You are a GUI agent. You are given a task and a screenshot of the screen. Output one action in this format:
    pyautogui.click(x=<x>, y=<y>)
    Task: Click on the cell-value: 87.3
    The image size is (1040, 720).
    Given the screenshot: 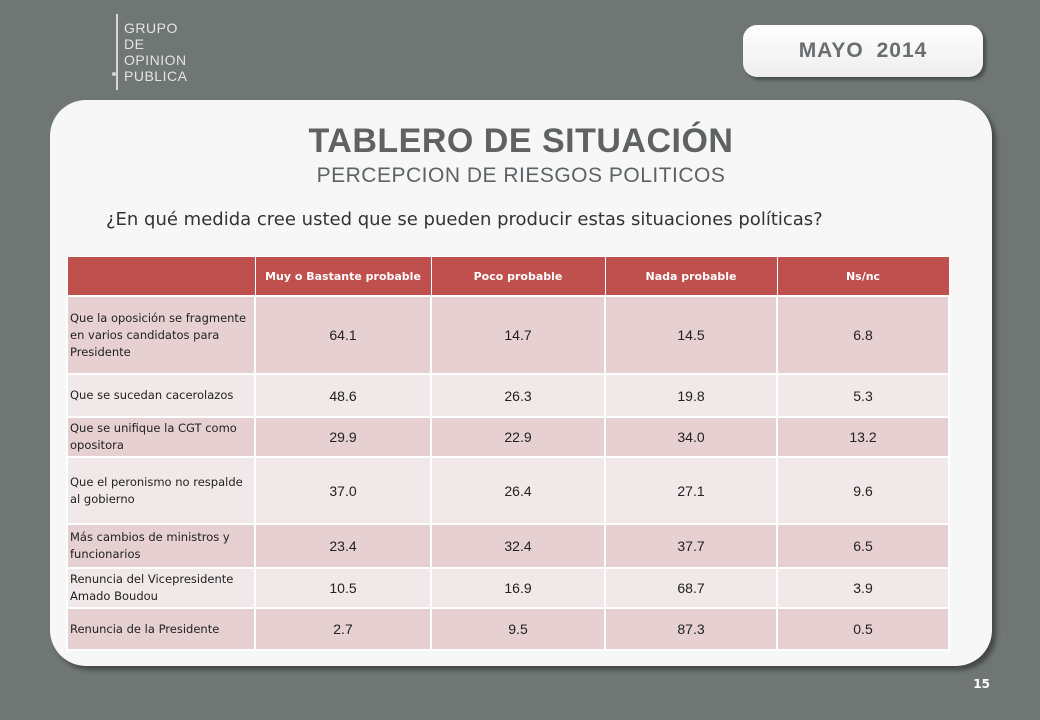 What is the action you would take?
    pyautogui.click(x=691, y=629)
    